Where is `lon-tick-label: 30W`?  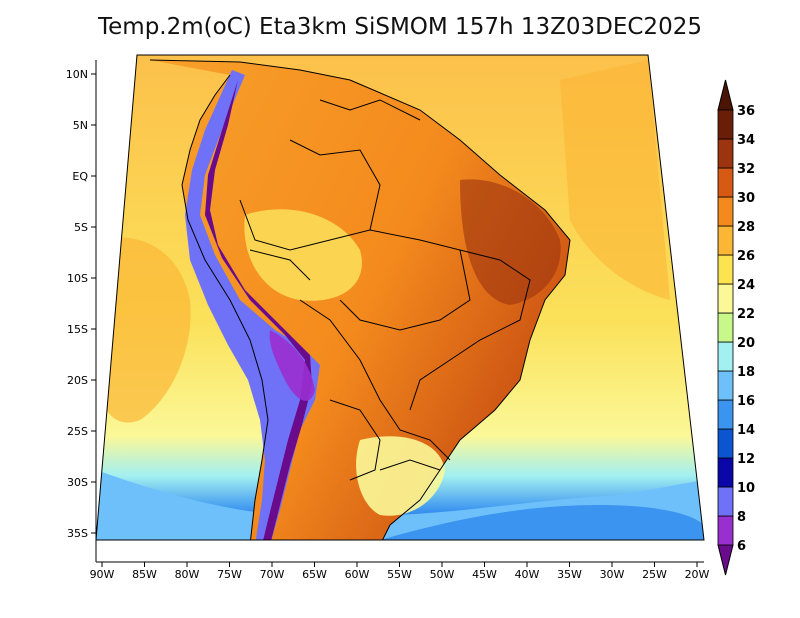
lon-tick-label: 30W is located at coordinates (612, 574).